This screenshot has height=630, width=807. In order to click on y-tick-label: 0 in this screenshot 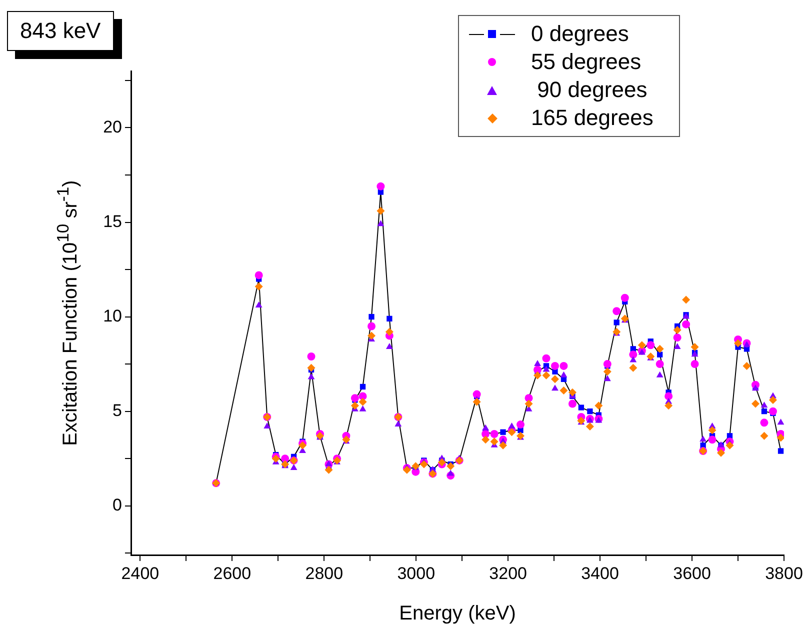, I will do `click(117, 505)`.